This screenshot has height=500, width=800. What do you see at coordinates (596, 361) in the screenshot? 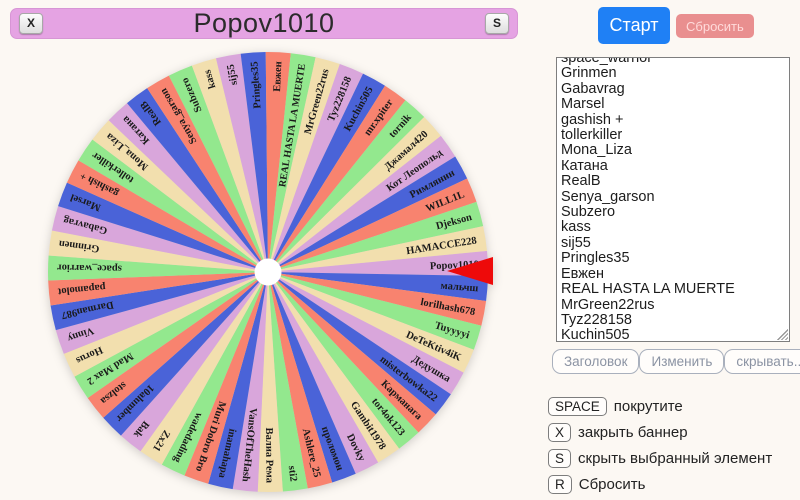
I see `header-button: Заголовок` at bounding box center [596, 361].